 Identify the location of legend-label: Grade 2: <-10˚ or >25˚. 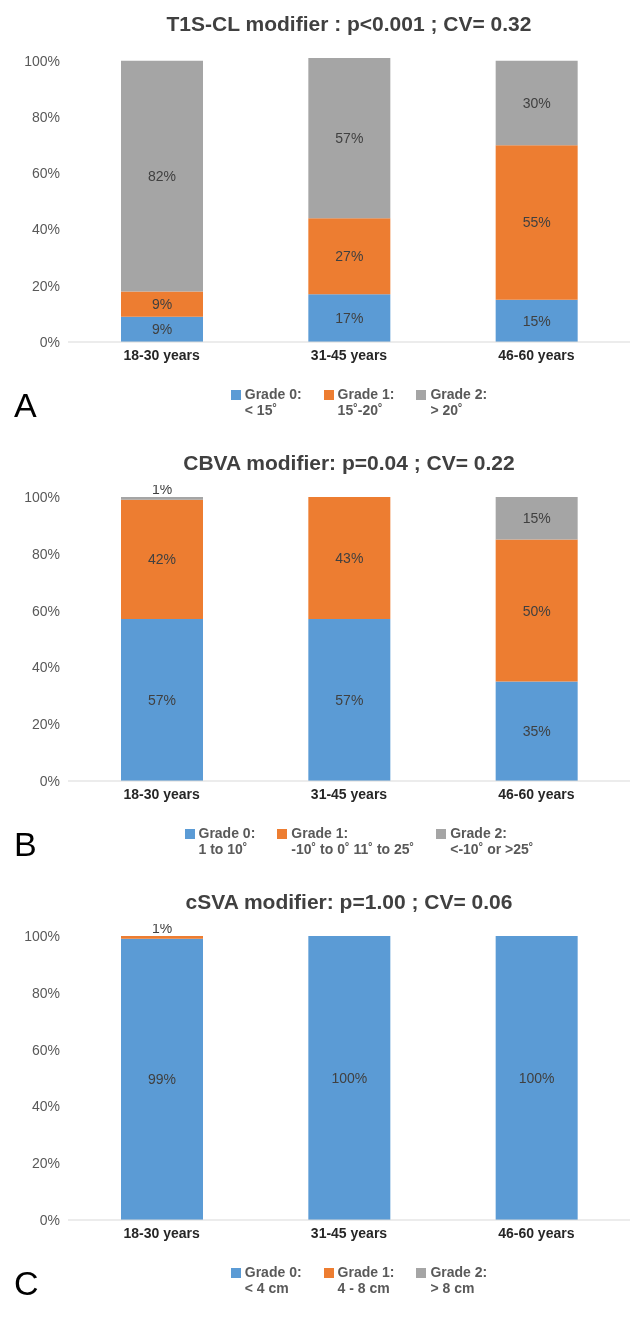
(492, 841).